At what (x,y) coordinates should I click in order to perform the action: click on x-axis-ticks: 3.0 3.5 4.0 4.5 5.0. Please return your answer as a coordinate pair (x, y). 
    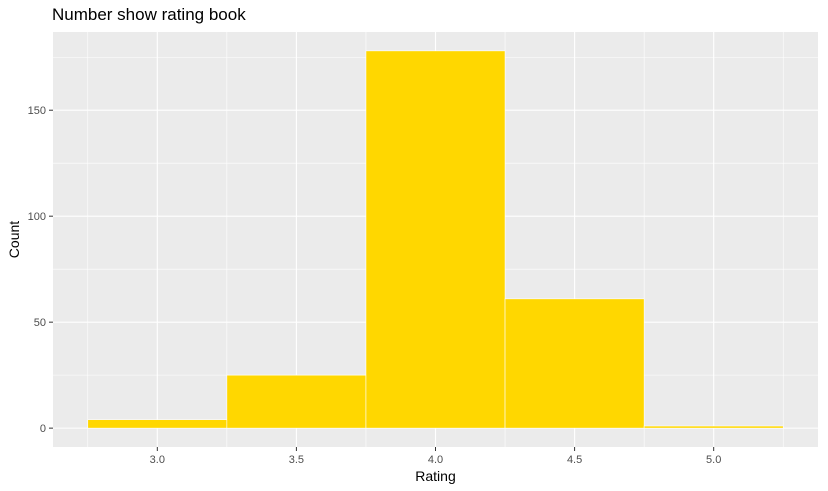
    Looking at the image, I should click on (435, 456).